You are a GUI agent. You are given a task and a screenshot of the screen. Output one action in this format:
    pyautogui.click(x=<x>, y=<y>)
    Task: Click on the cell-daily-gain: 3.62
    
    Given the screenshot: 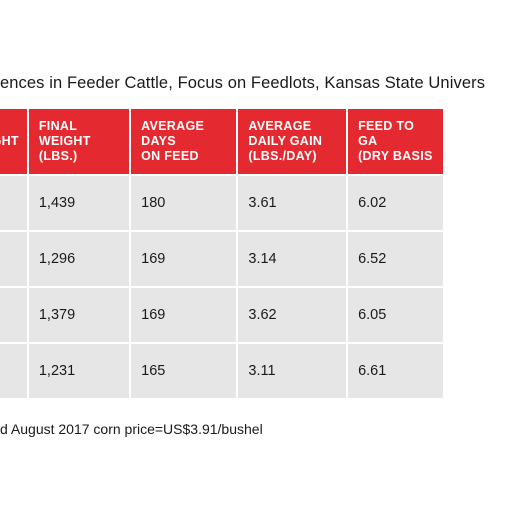 What is the action you would take?
    pyautogui.click(x=291, y=316)
    